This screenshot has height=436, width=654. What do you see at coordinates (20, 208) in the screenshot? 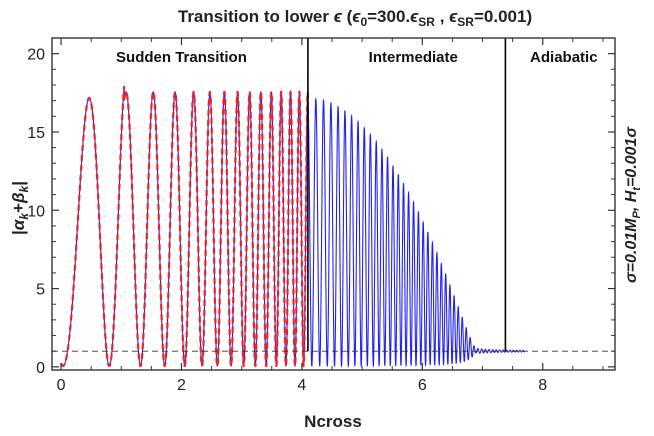
I see `y-axis-label: |αk+βk|` at bounding box center [20, 208].